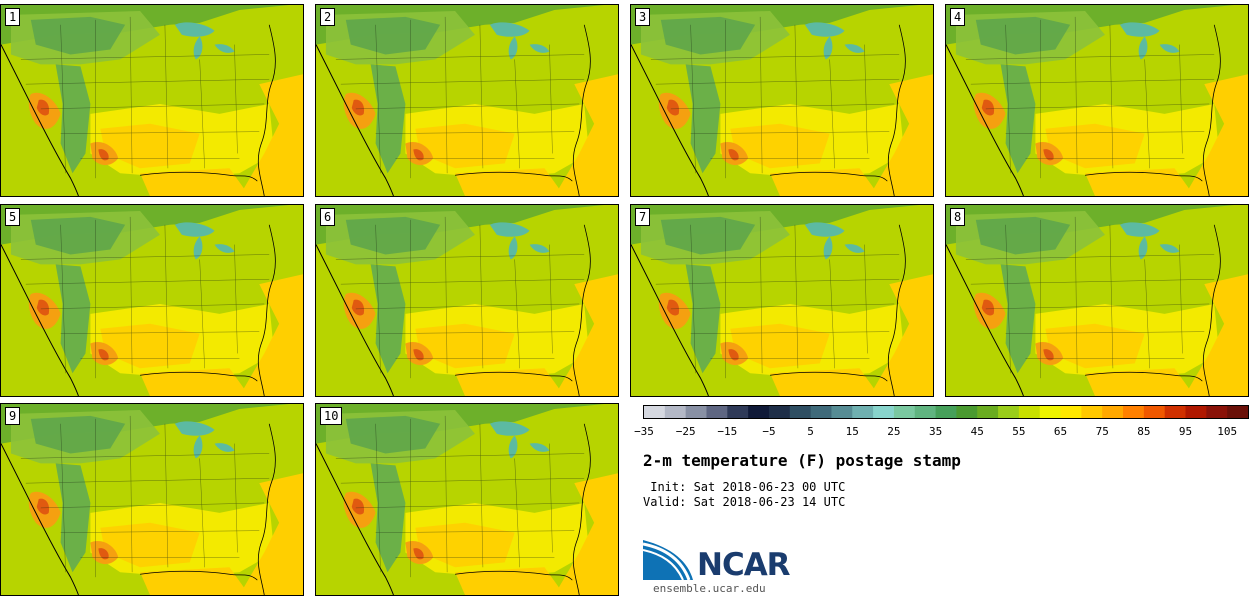 The image size is (1260, 597). I want to click on colorbar-tick-label: −5, so click(769, 431).